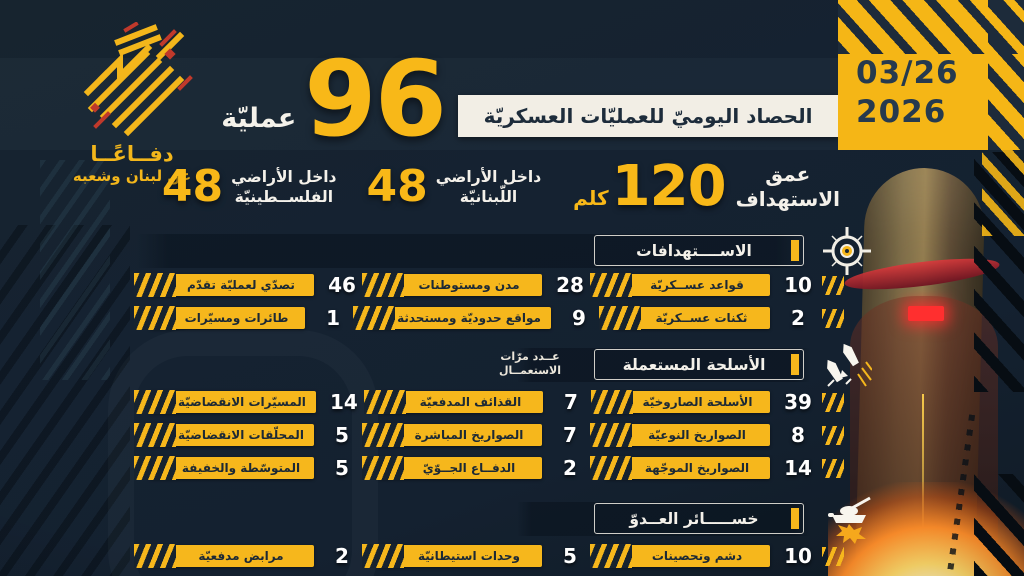  I want to click on territory-lebanon-line1: داخل الأراضي, so click(488, 176).